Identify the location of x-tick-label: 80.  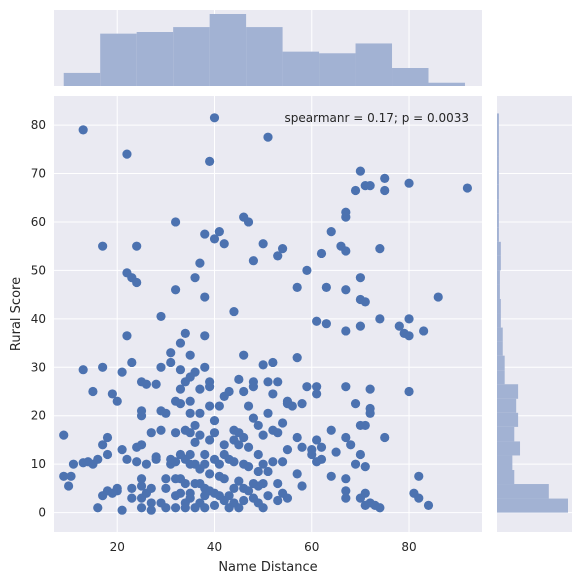
(408, 547).